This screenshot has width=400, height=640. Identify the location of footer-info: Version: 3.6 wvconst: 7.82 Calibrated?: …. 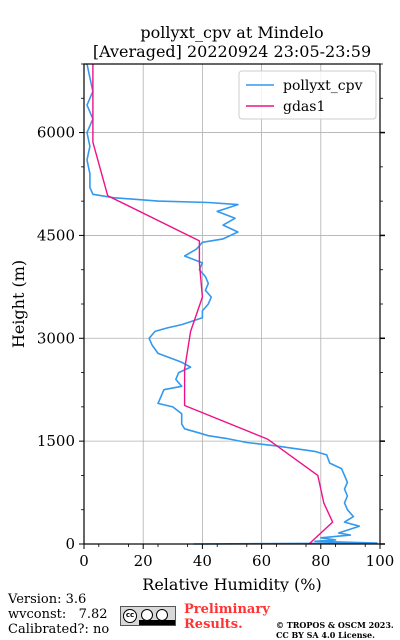
(58, 614).